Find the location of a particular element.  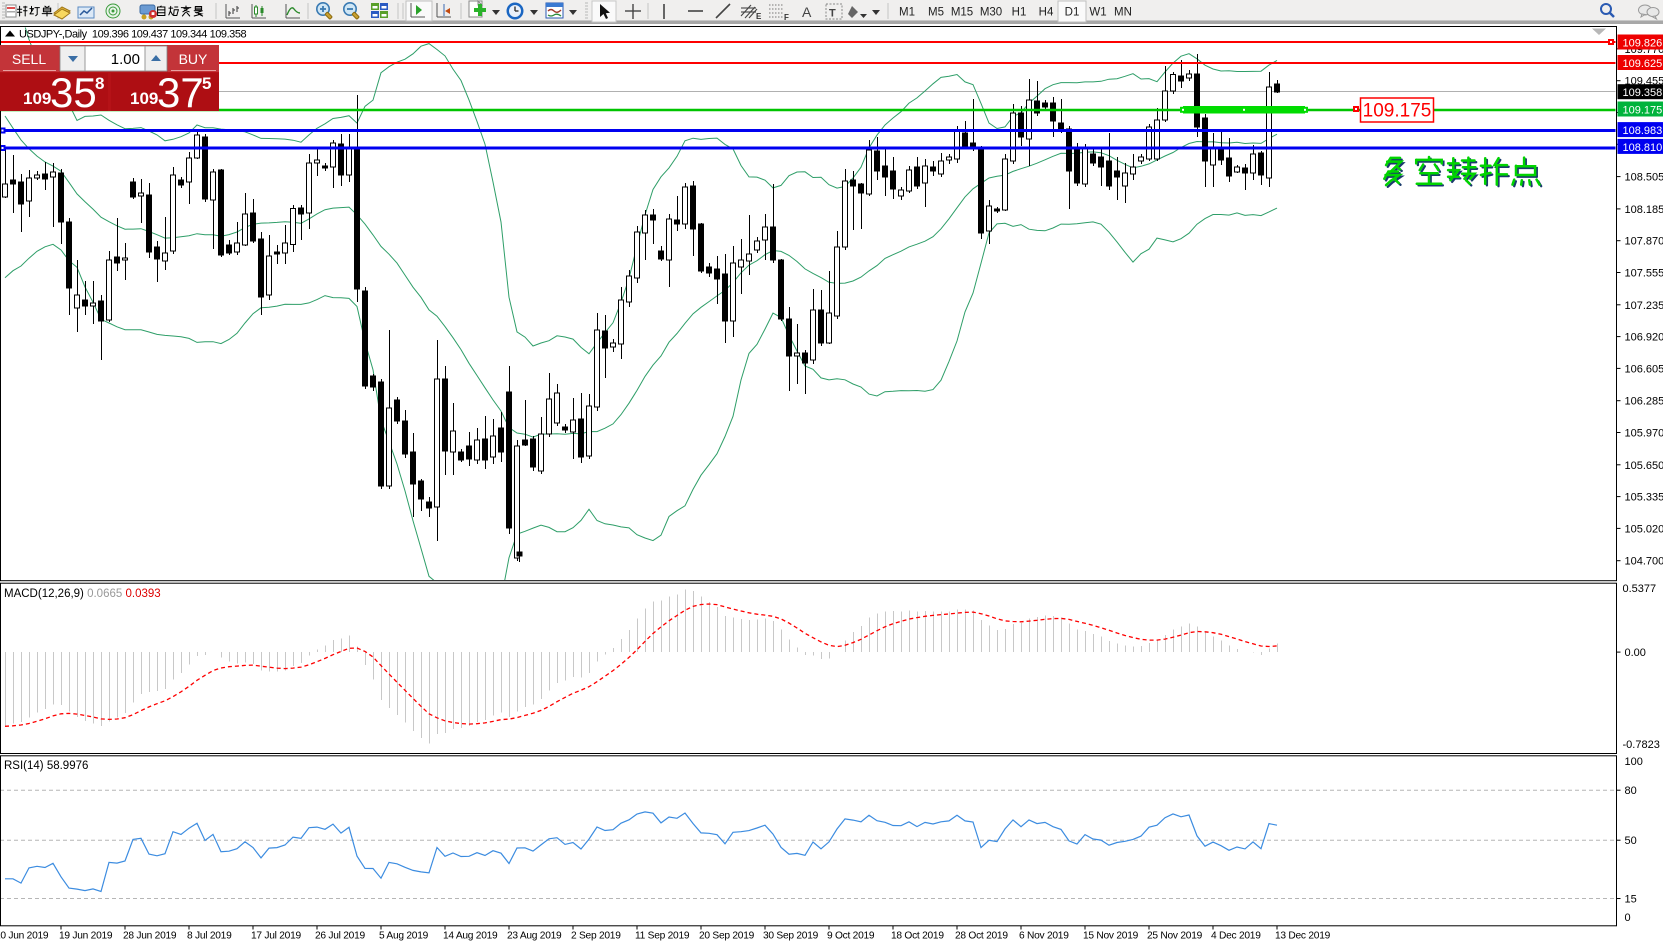

svg-text: 13 Dec 2019 is located at coordinates (1303, 936).